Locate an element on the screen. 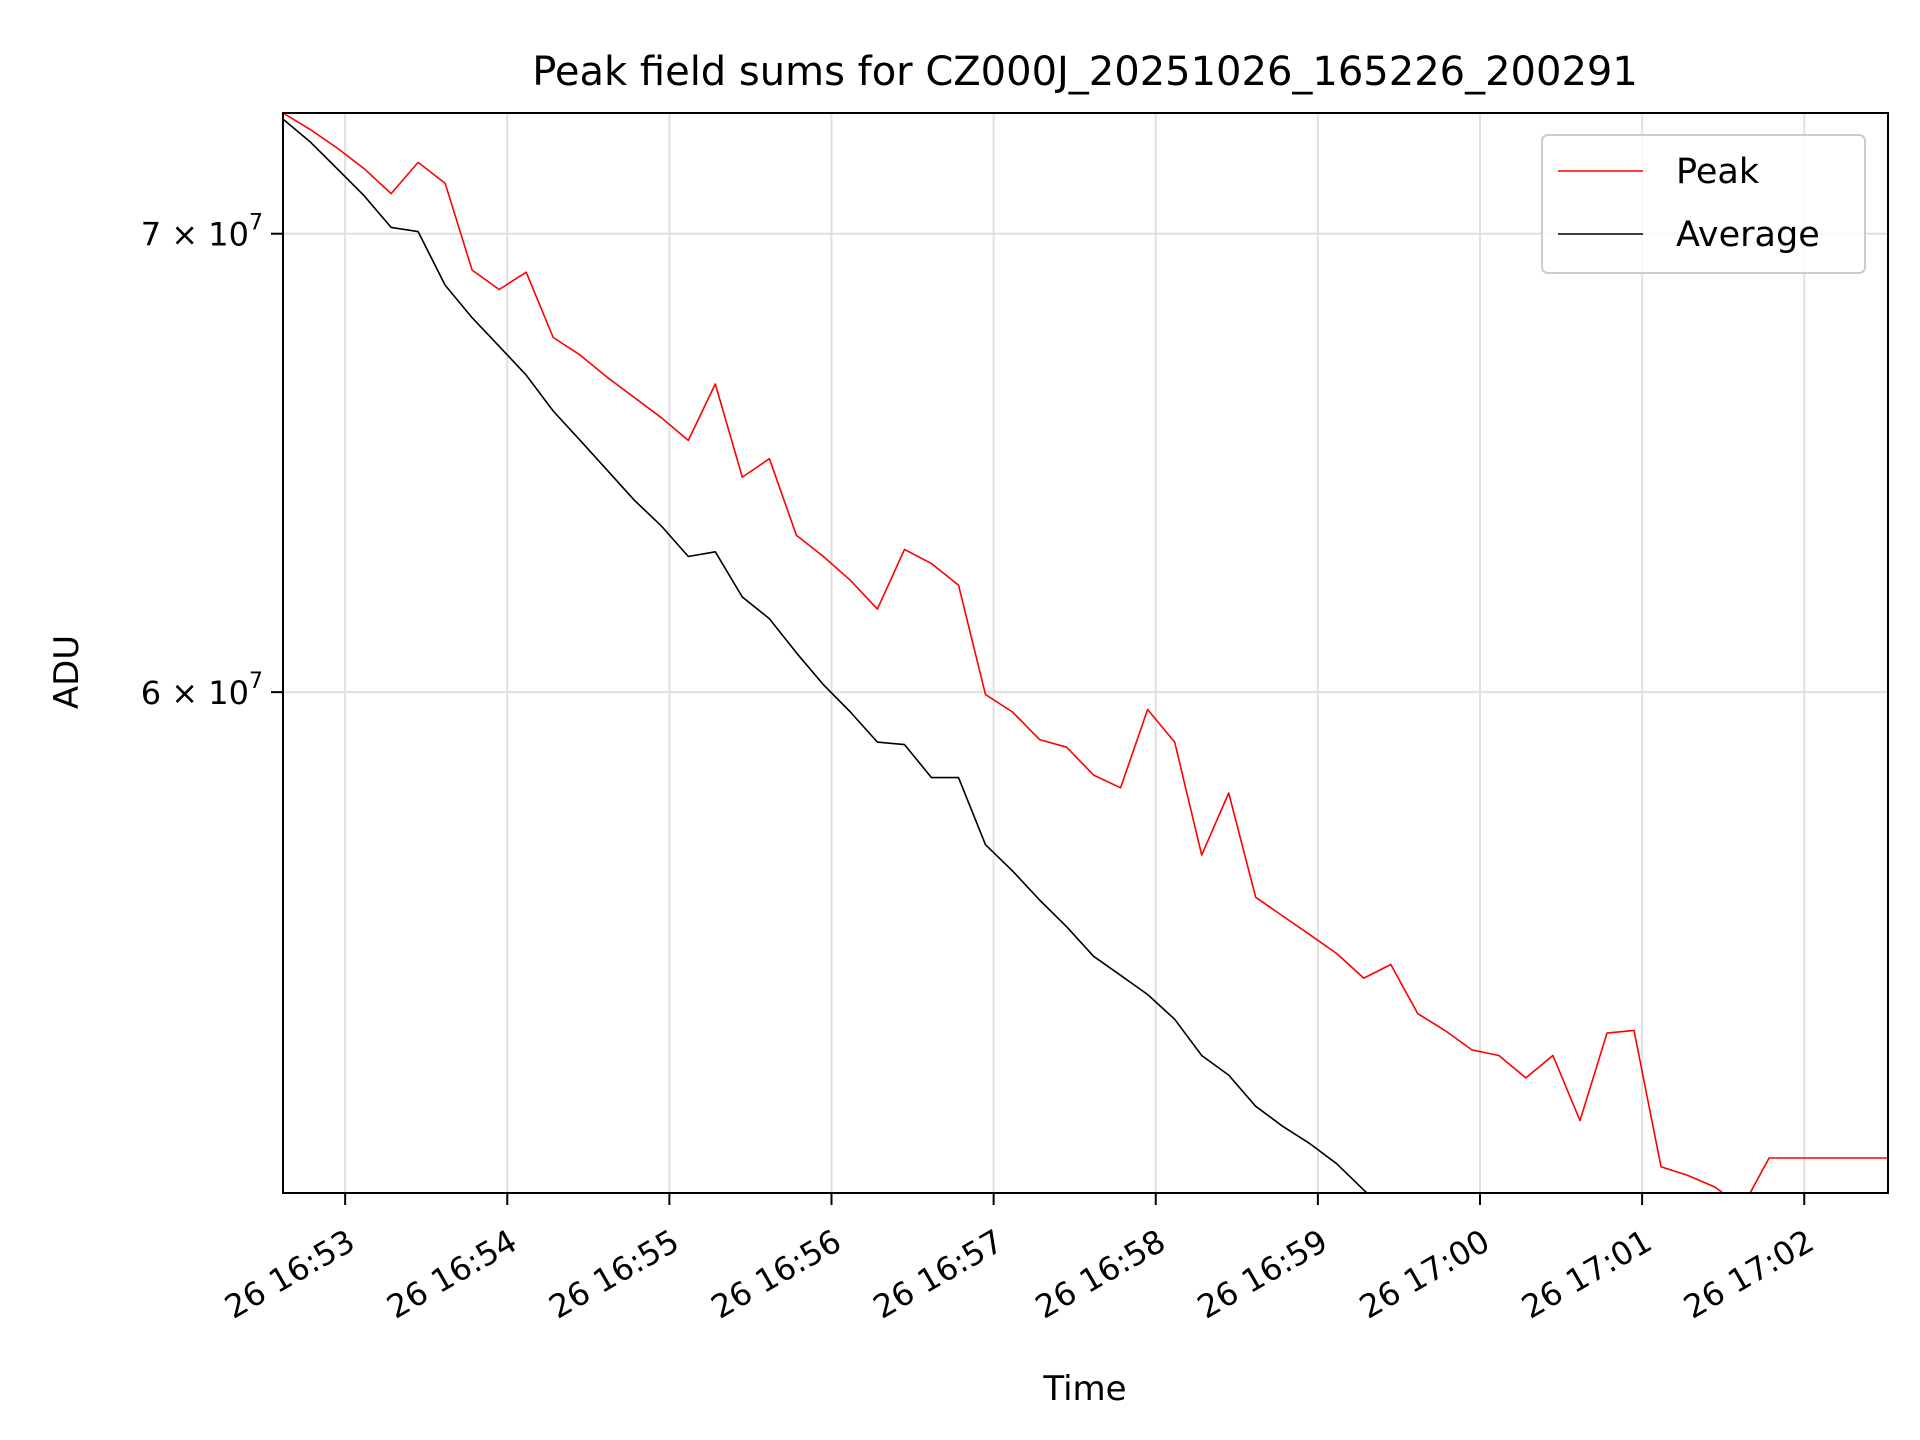 The image size is (1920, 1440). legend-label-peak: Peak is located at coordinates (1718, 172).